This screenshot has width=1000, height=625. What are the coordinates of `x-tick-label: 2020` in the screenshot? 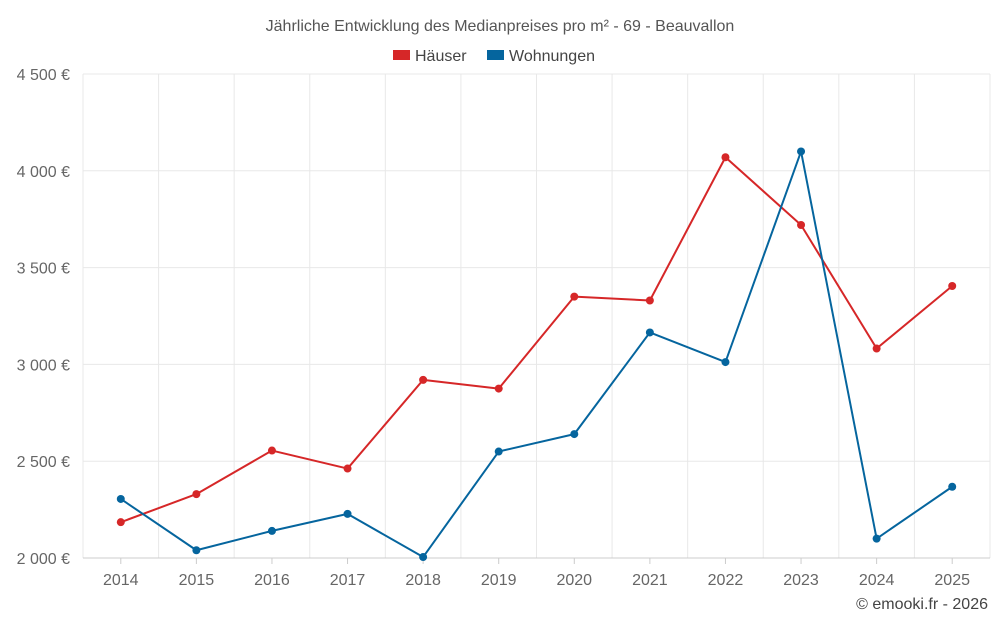 It's located at (574, 580).